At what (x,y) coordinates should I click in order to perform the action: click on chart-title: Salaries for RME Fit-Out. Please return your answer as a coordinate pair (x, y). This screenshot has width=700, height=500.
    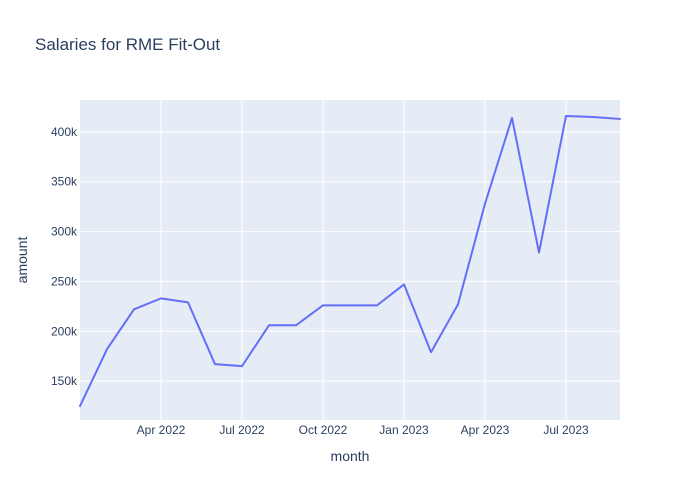
    Looking at the image, I should click on (127, 44).